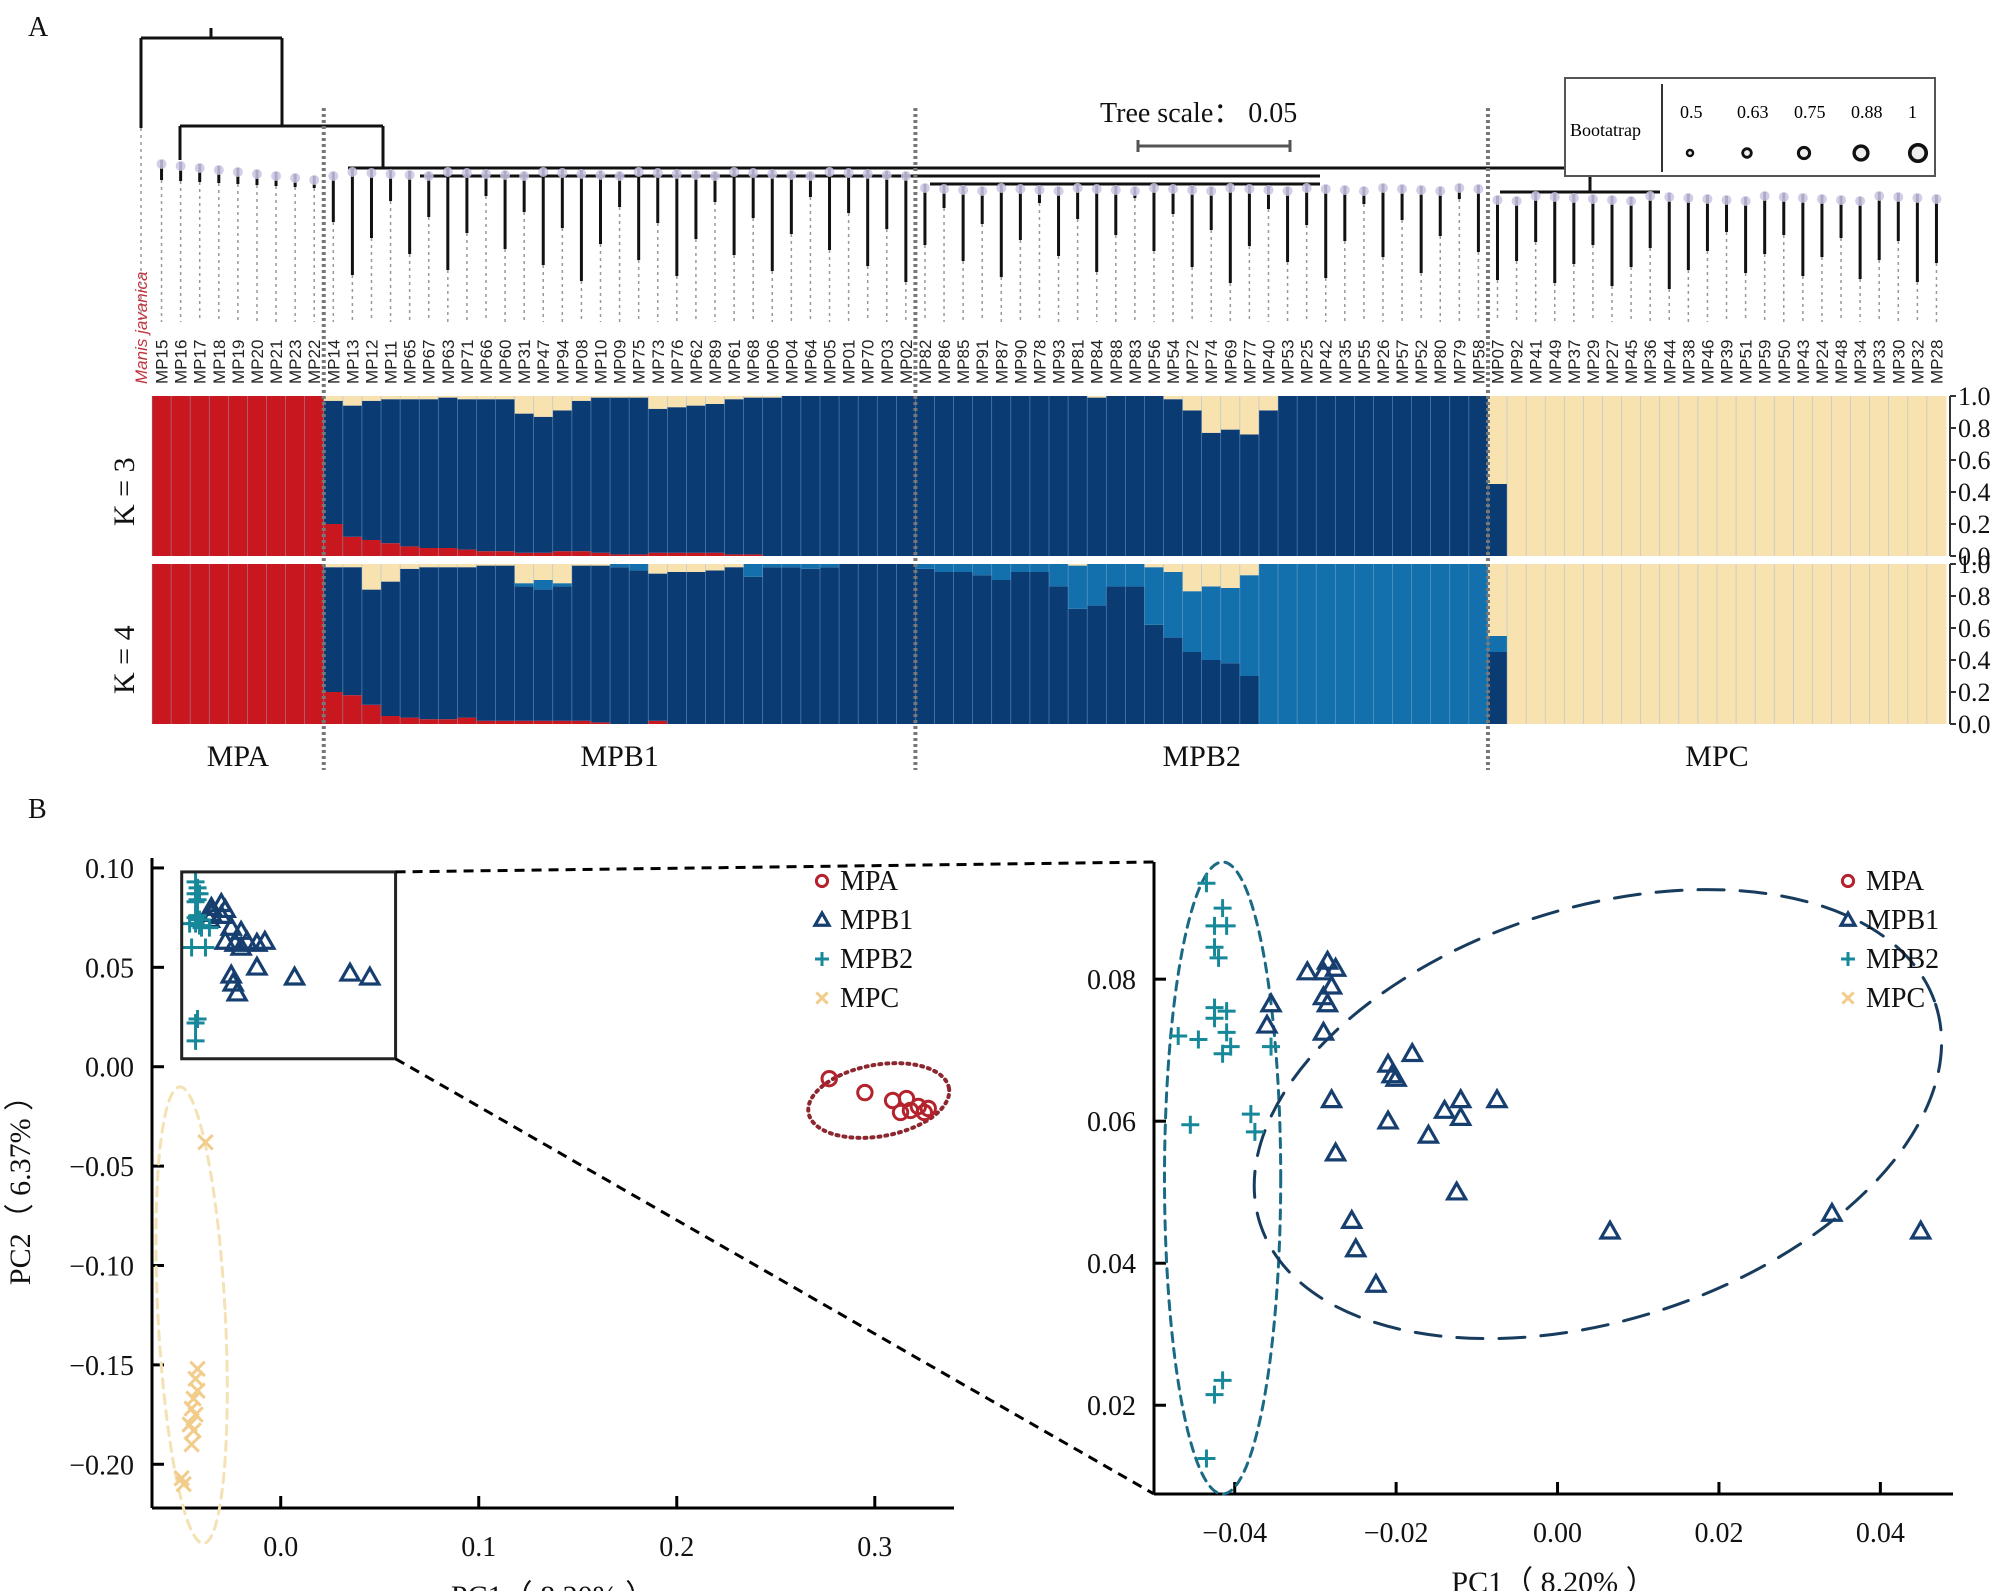  Describe the element at coordinates (429, 362) in the screenshot. I see `tip-label: MP67` at that location.